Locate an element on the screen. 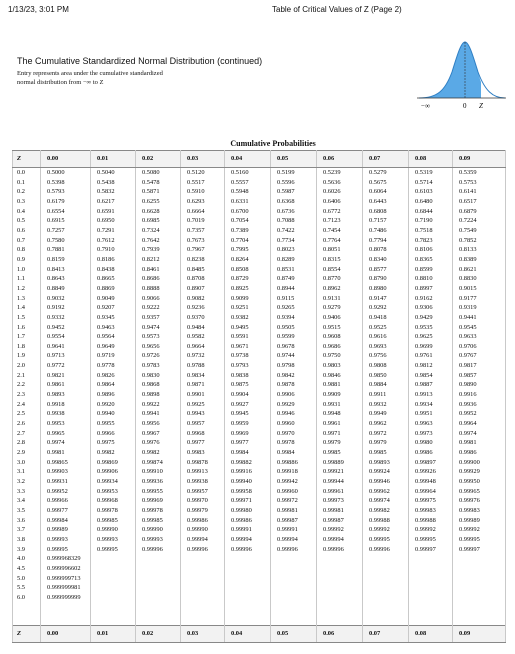 Image resolution: width=515 pixels, height=654 pixels. value-cell: 0.9798 is located at coordinates (293, 366).